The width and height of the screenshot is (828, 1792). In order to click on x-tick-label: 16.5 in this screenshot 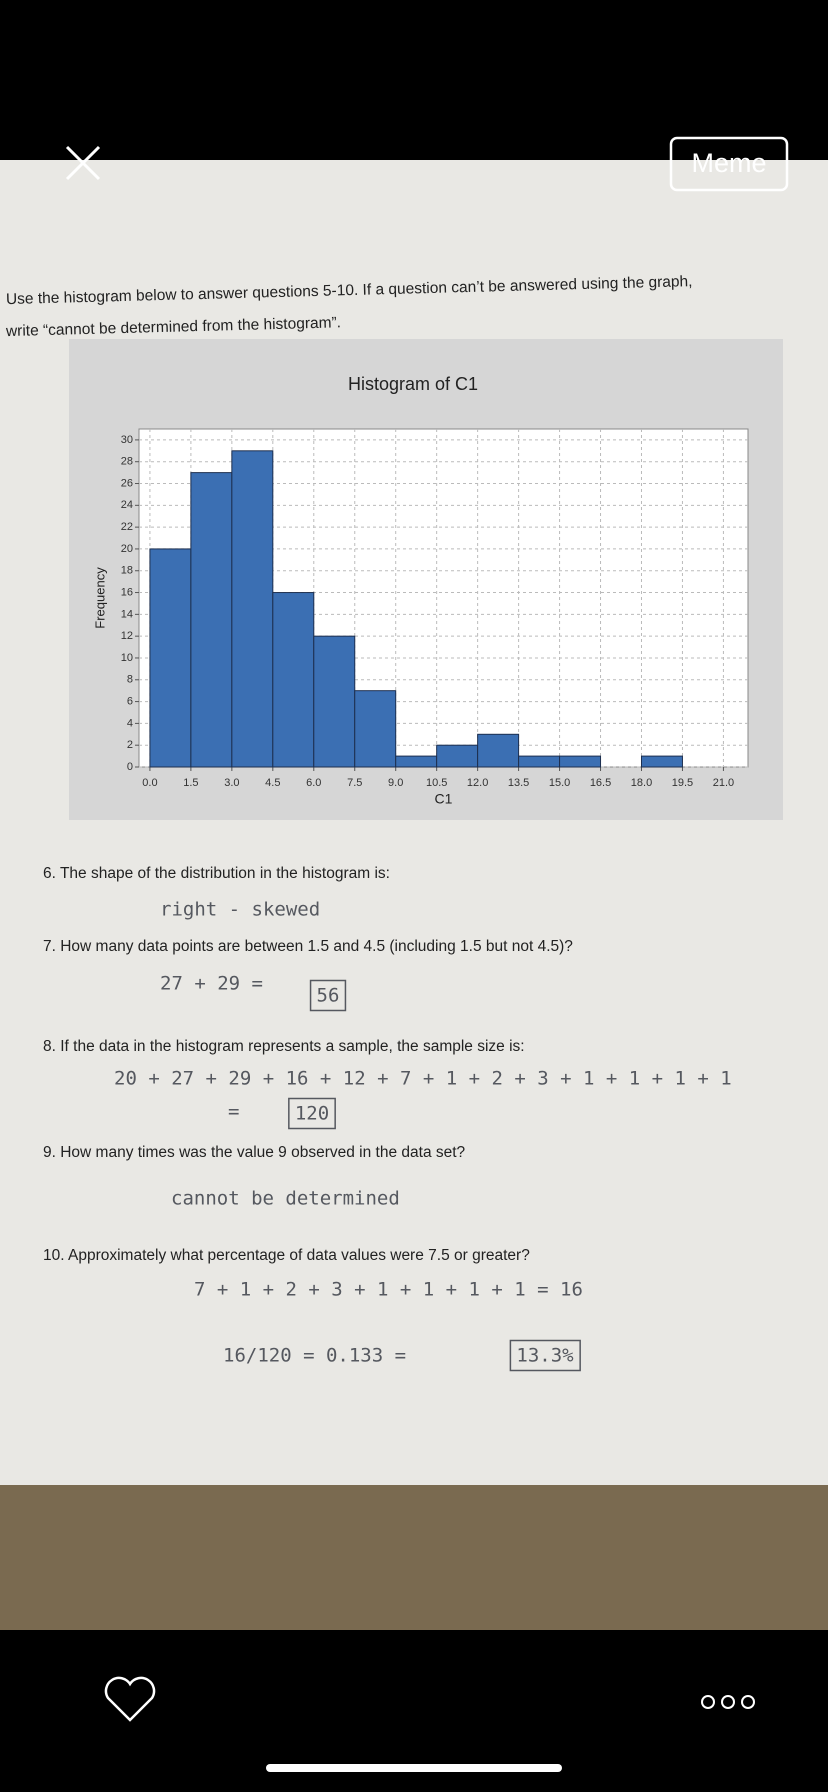, I will do `click(600, 783)`.